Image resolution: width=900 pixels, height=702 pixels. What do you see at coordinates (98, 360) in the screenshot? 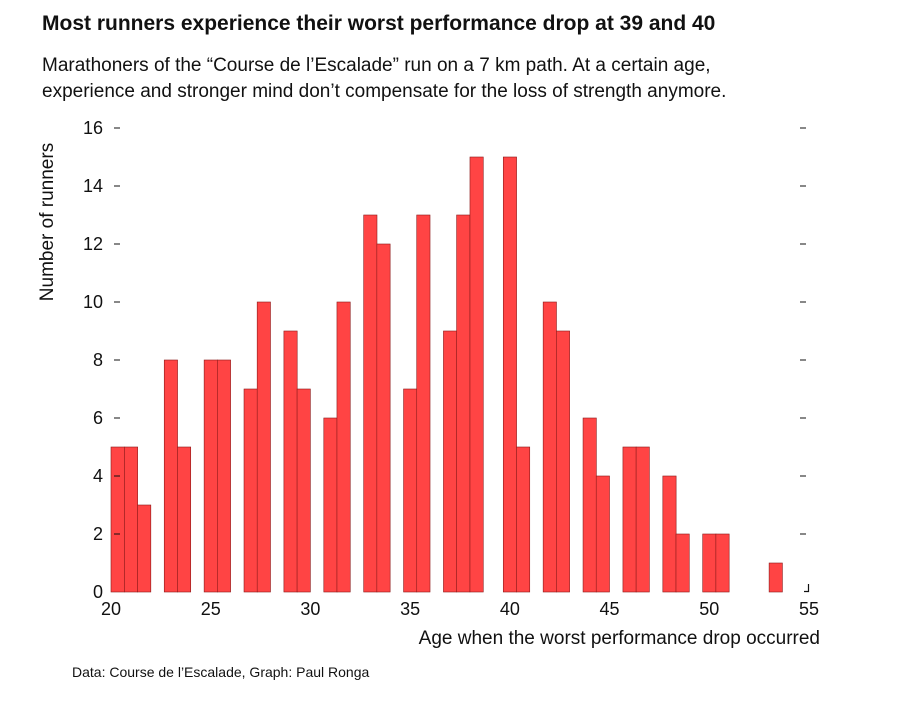
I see `y-tick-label: 8` at bounding box center [98, 360].